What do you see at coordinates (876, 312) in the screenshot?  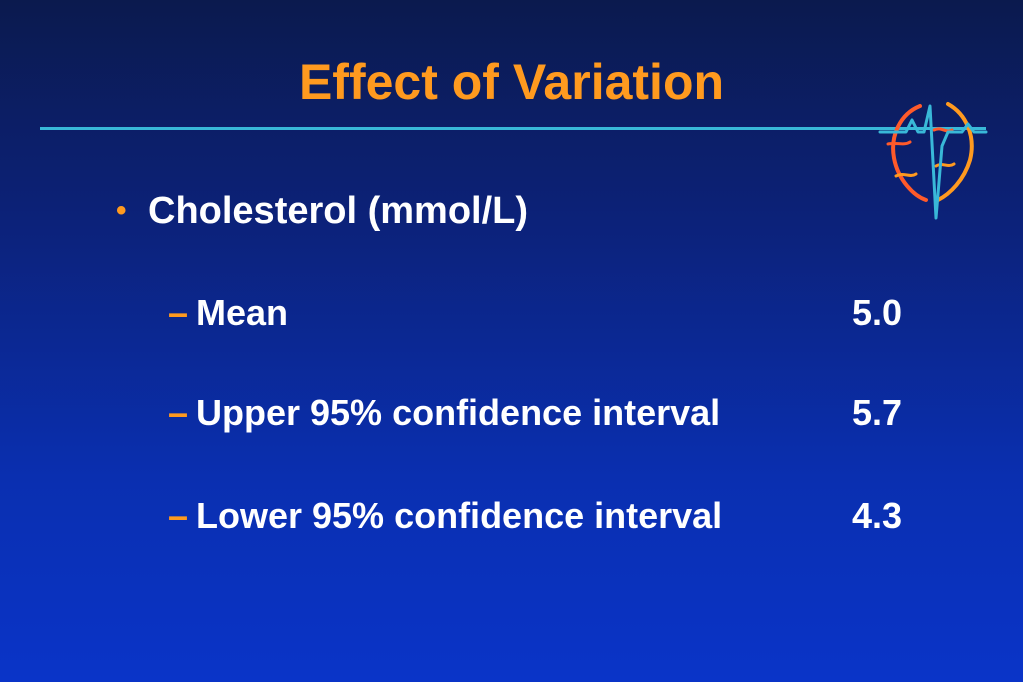 I see `sub-item-value: 5.0` at bounding box center [876, 312].